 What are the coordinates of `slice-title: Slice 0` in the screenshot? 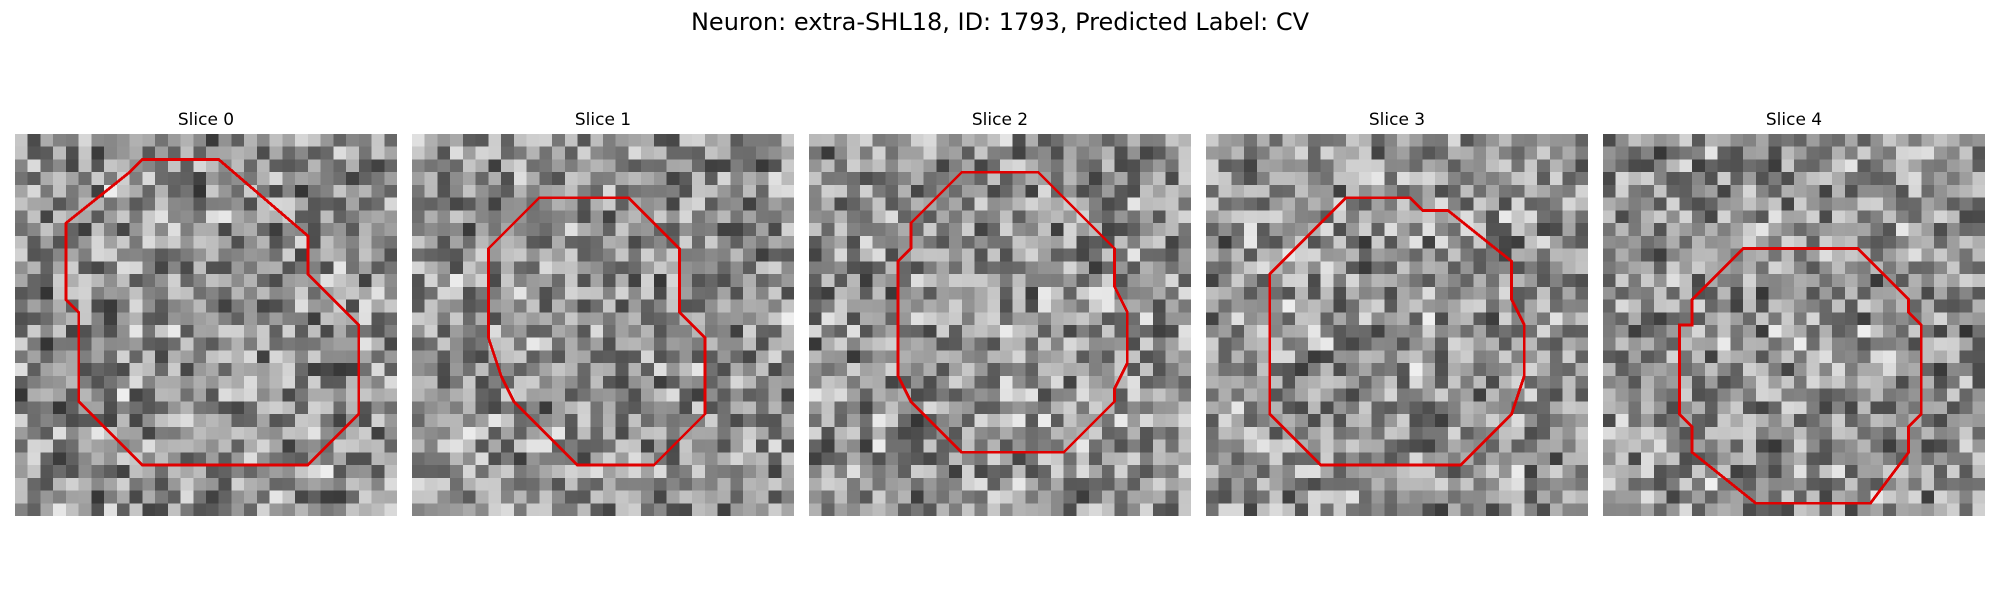 It's located at (206, 120).